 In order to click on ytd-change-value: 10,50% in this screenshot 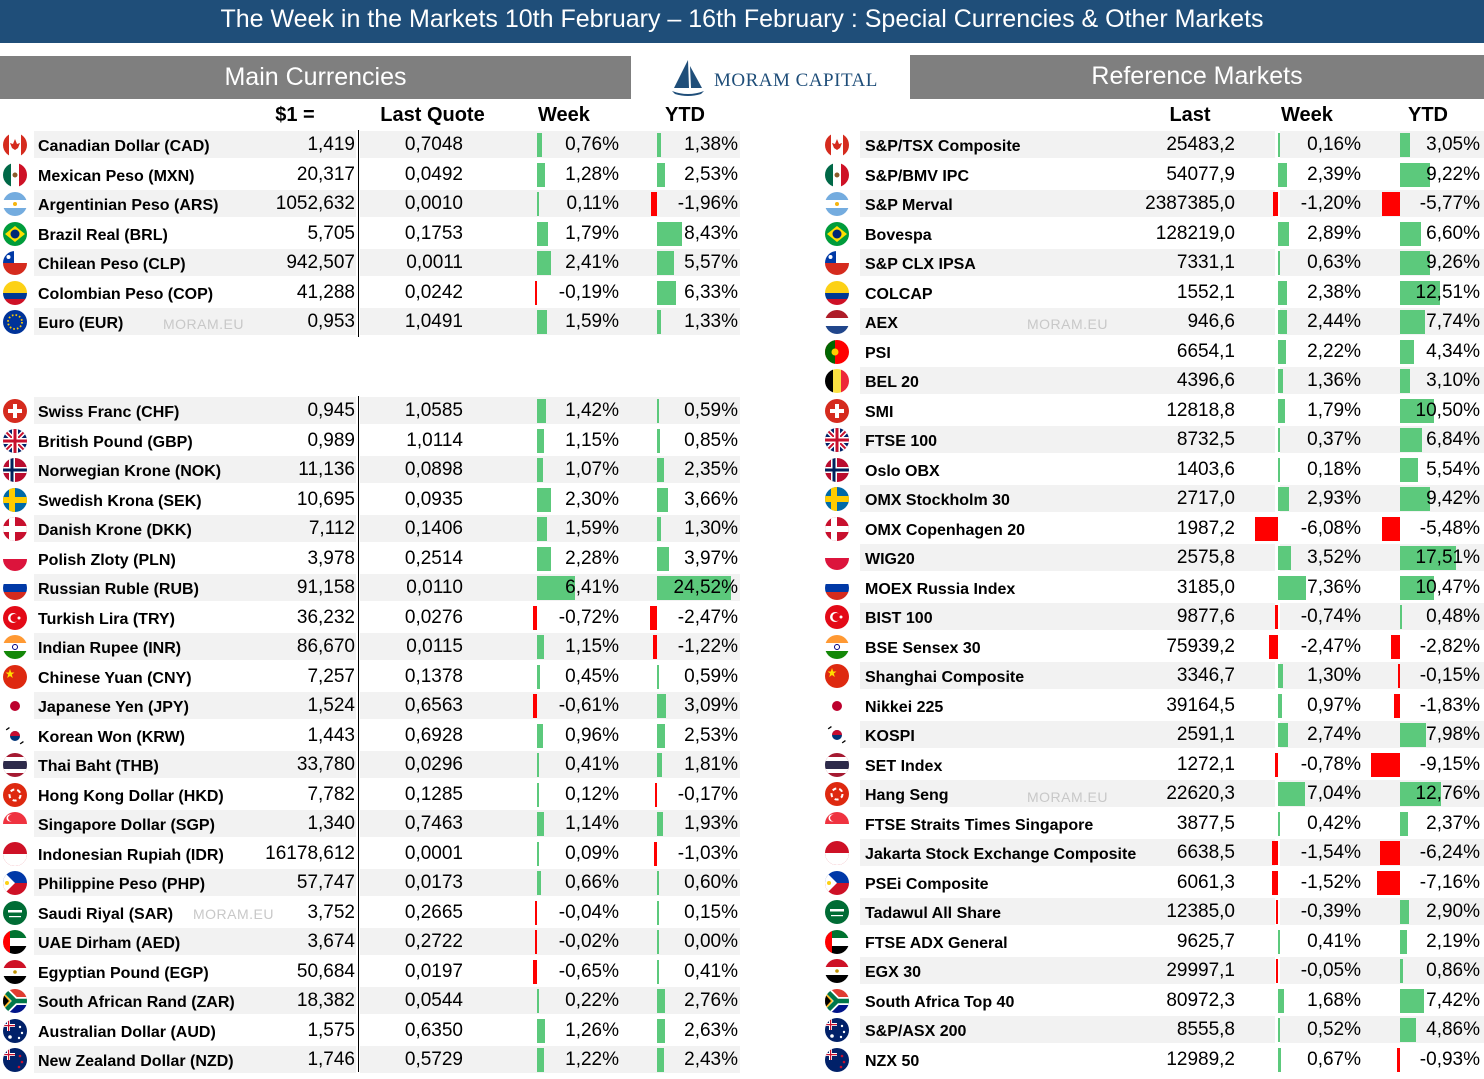, I will do `click(1447, 410)`.